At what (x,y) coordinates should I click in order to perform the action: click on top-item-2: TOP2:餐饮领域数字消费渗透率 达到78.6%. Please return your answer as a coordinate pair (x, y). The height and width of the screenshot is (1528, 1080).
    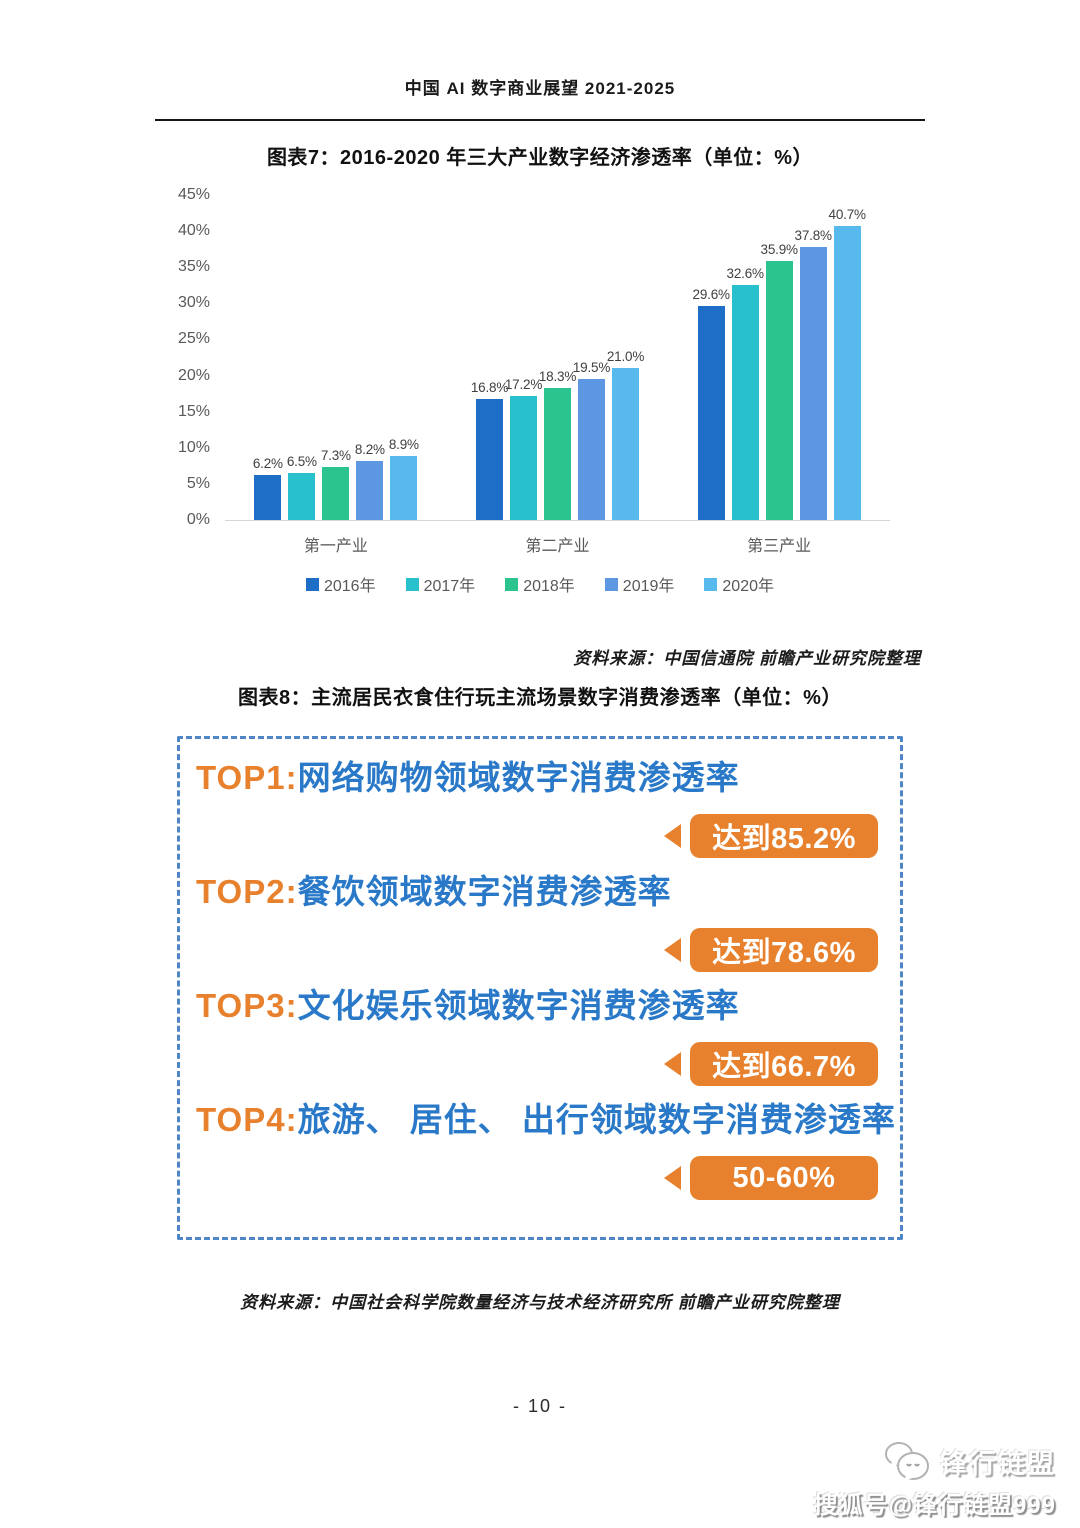
    Looking at the image, I should click on (537, 922).